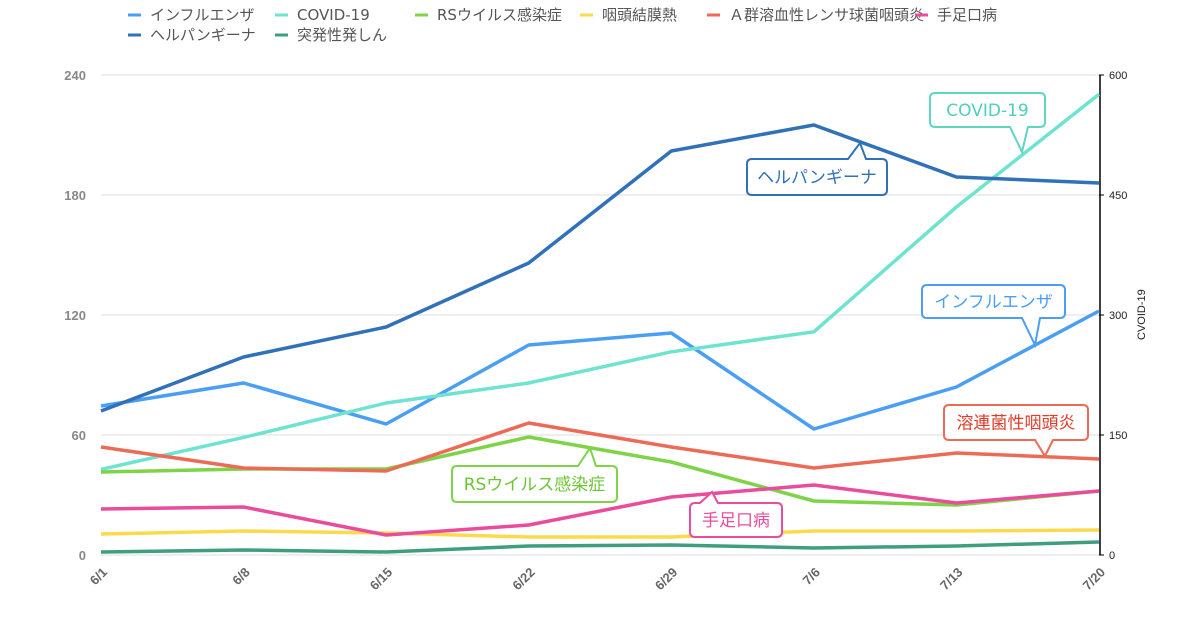 The width and height of the screenshot is (1200, 630). I want to click on x-tick-label: 7/6, so click(811, 576).